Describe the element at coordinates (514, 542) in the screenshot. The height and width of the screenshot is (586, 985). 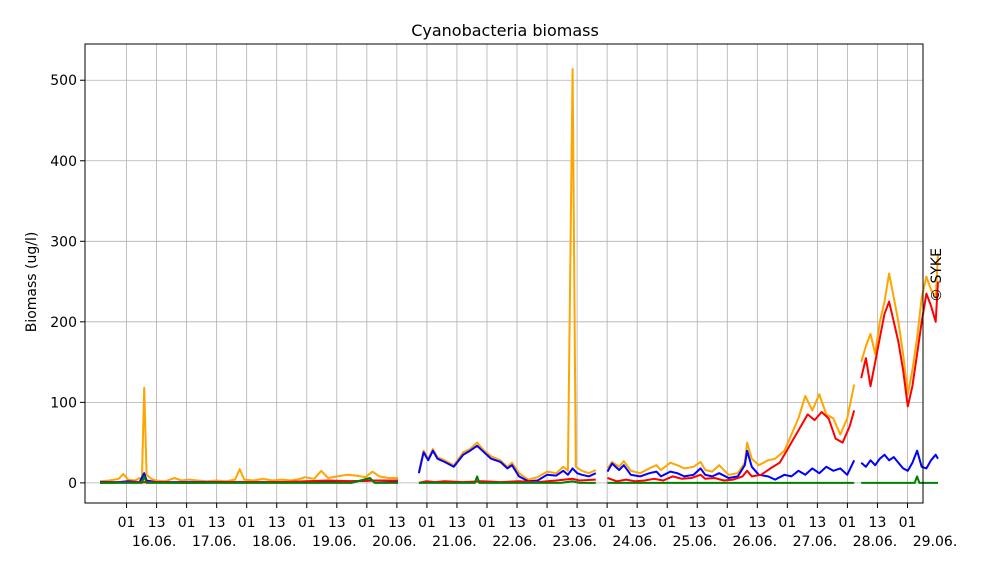
I see `x-date-label: 22.06.` at that location.